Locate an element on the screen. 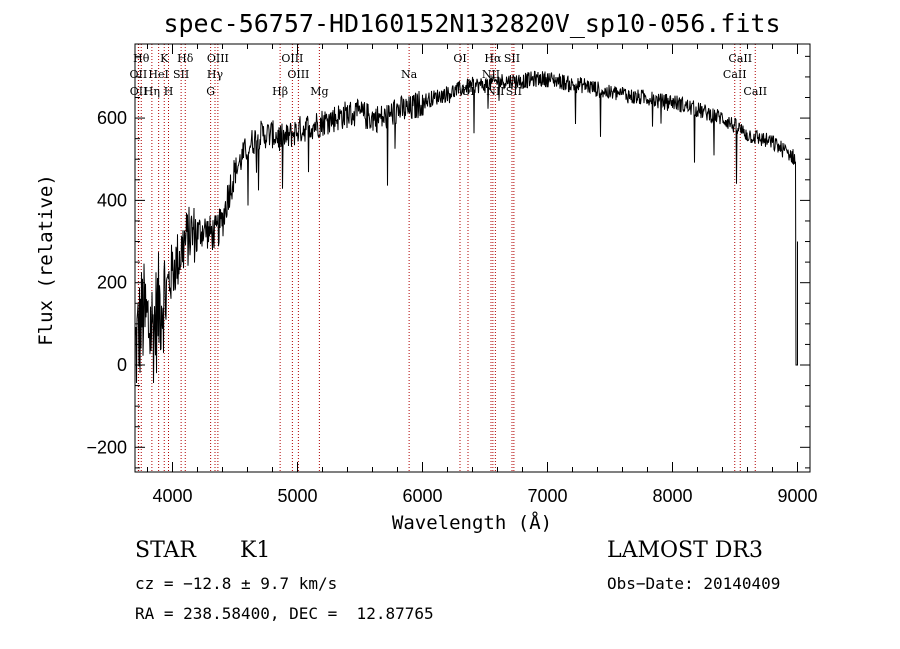  object-class: STAR is located at coordinates (165, 550).